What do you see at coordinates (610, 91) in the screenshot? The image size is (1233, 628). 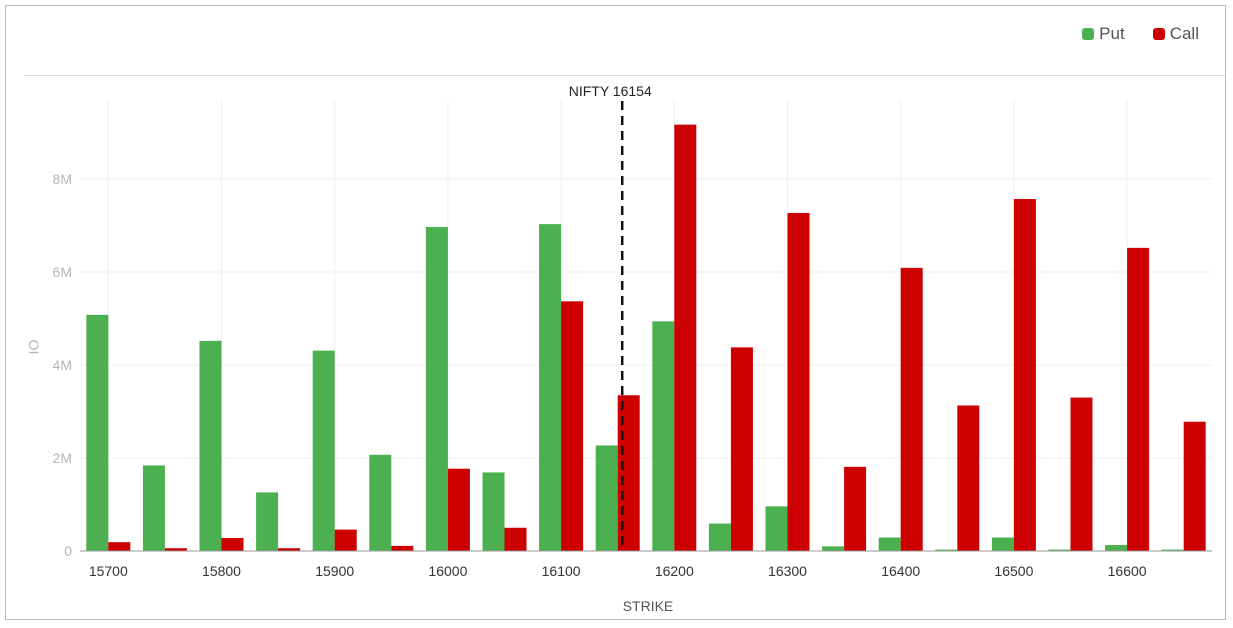 I see `spot-marker-label: NIFTY 16154` at bounding box center [610, 91].